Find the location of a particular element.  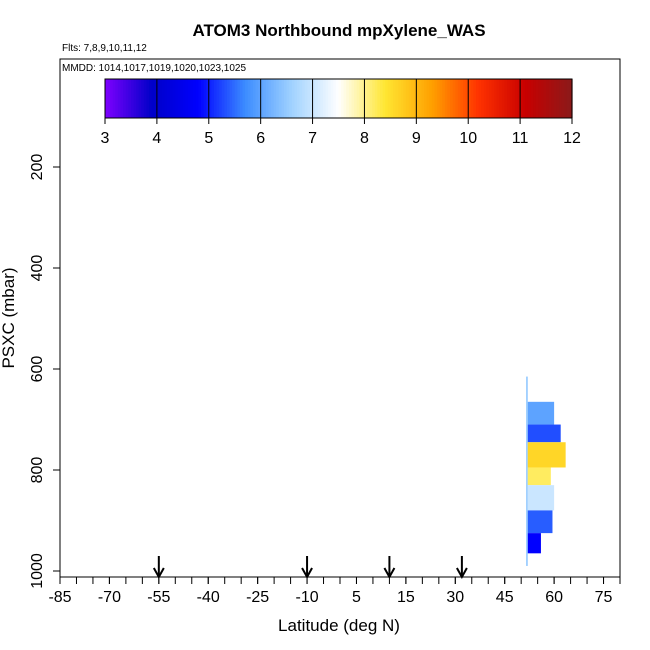

x-tick-label: -10 is located at coordinates (306, 597).